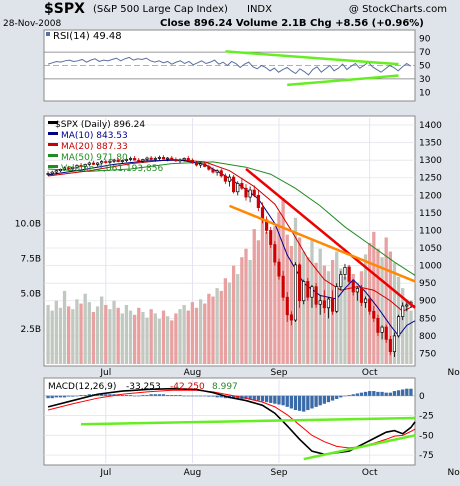 This screenshot has width=460, height=486. Describe the element at coordinates (330, 238) in the screenshot. I see `price-trendline` at that location.